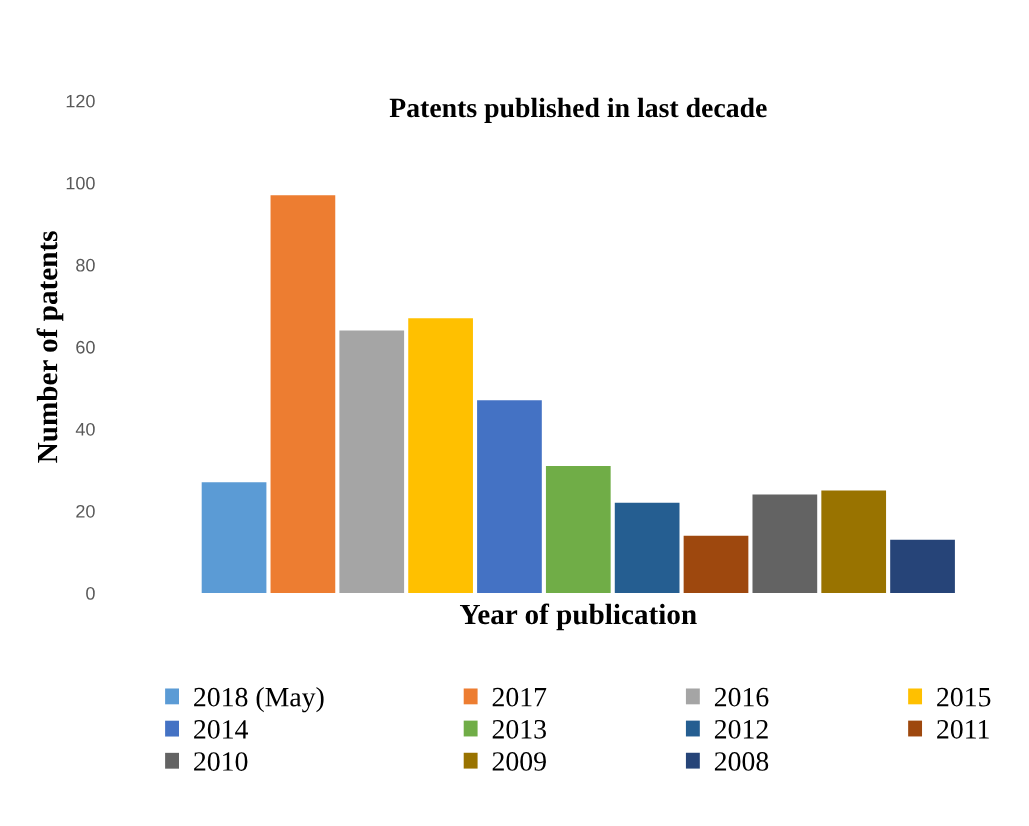 The height and width of the screenshot is (826, 1029). Describe the element at coordinates (578, 617) in the screenshot. I see `x-axis-title: Year of publication` at that location.